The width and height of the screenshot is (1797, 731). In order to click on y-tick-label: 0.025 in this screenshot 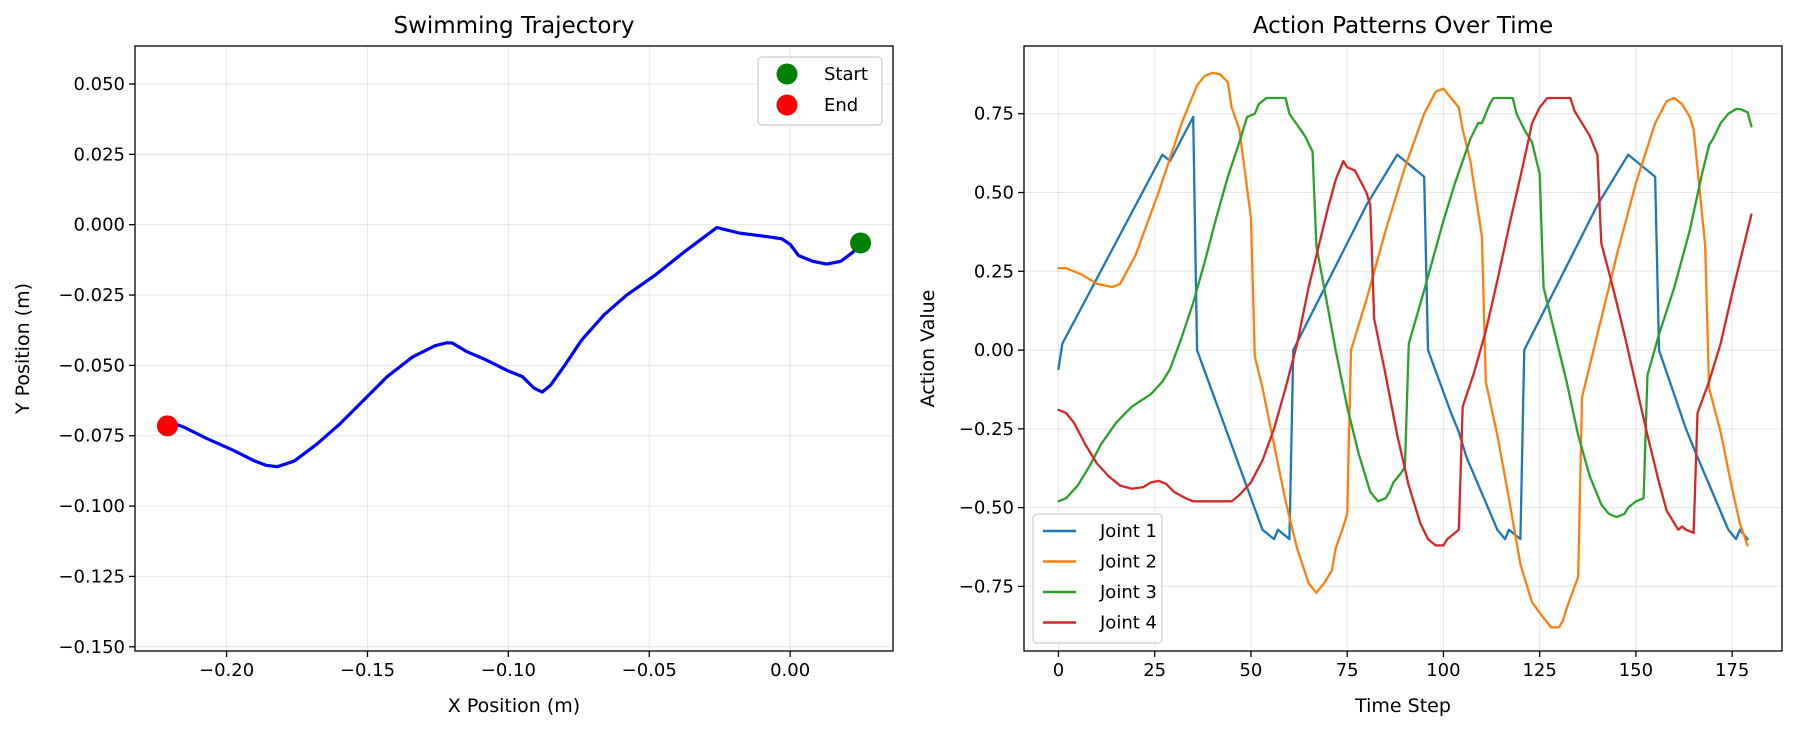, I will do `click(99, 154)`.